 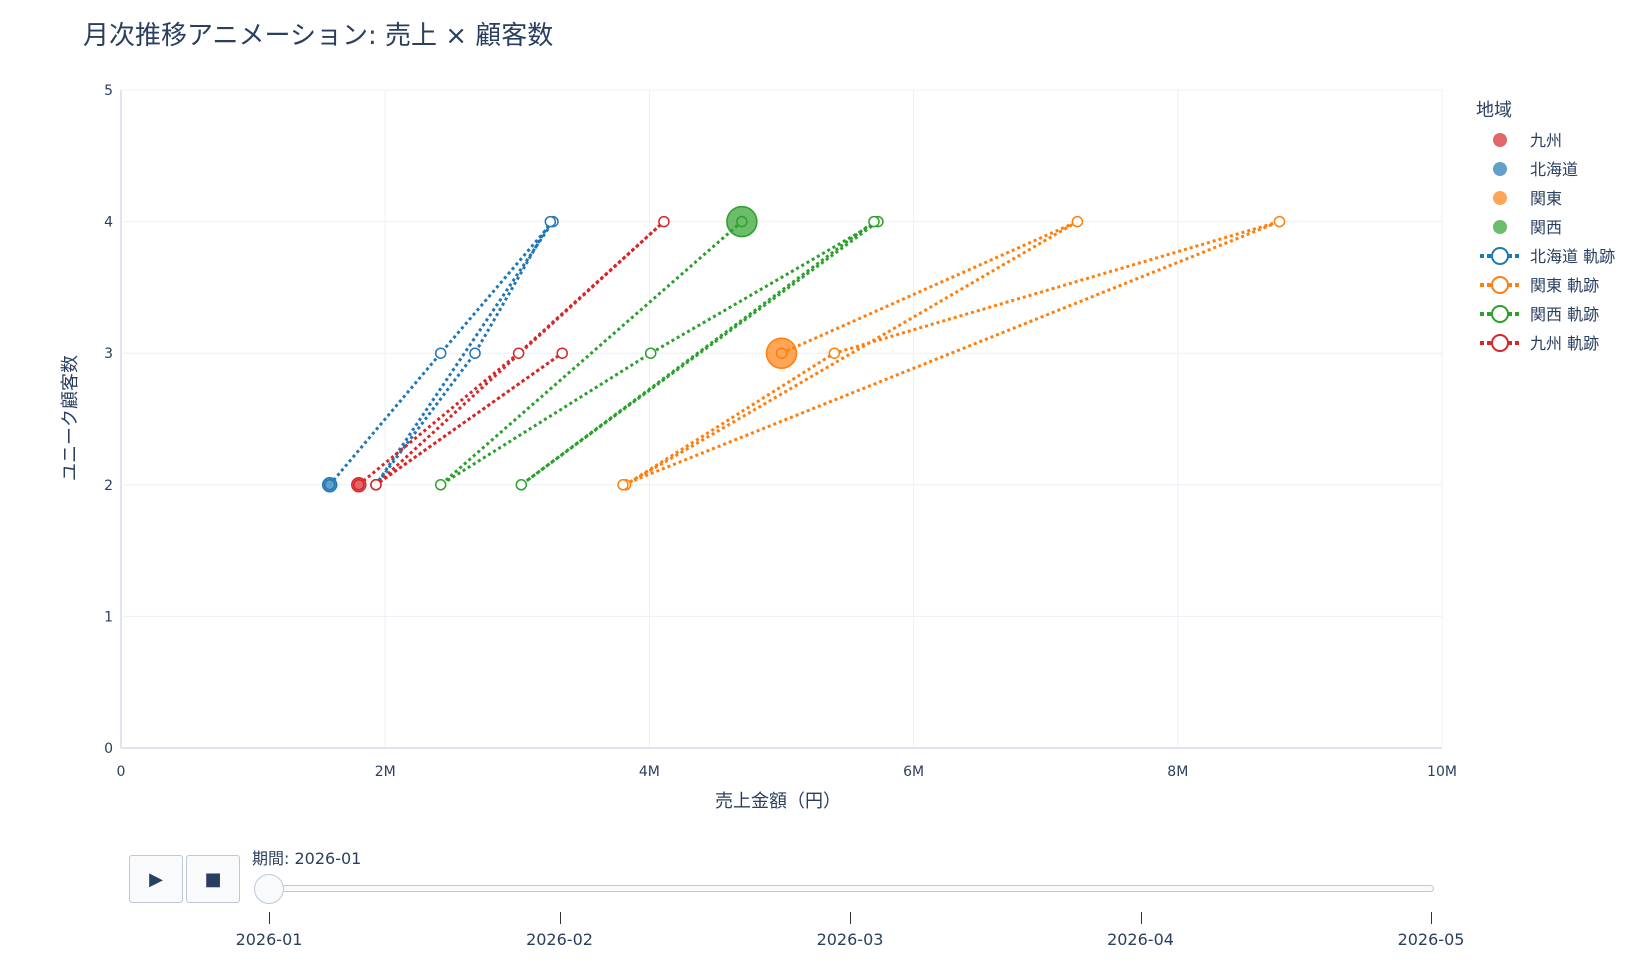 What do you see at coordinates (1177, 772) in the screenshot?
I see `x-tick-label: 8M` at bounding box center [1177, 772].